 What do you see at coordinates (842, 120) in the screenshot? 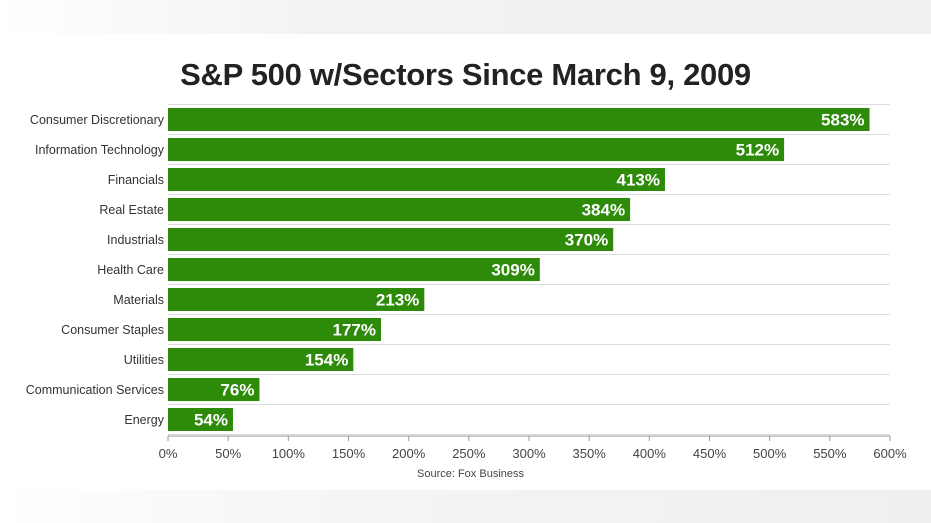
I see `value-label: 583%` at bounding box center [842, 120].